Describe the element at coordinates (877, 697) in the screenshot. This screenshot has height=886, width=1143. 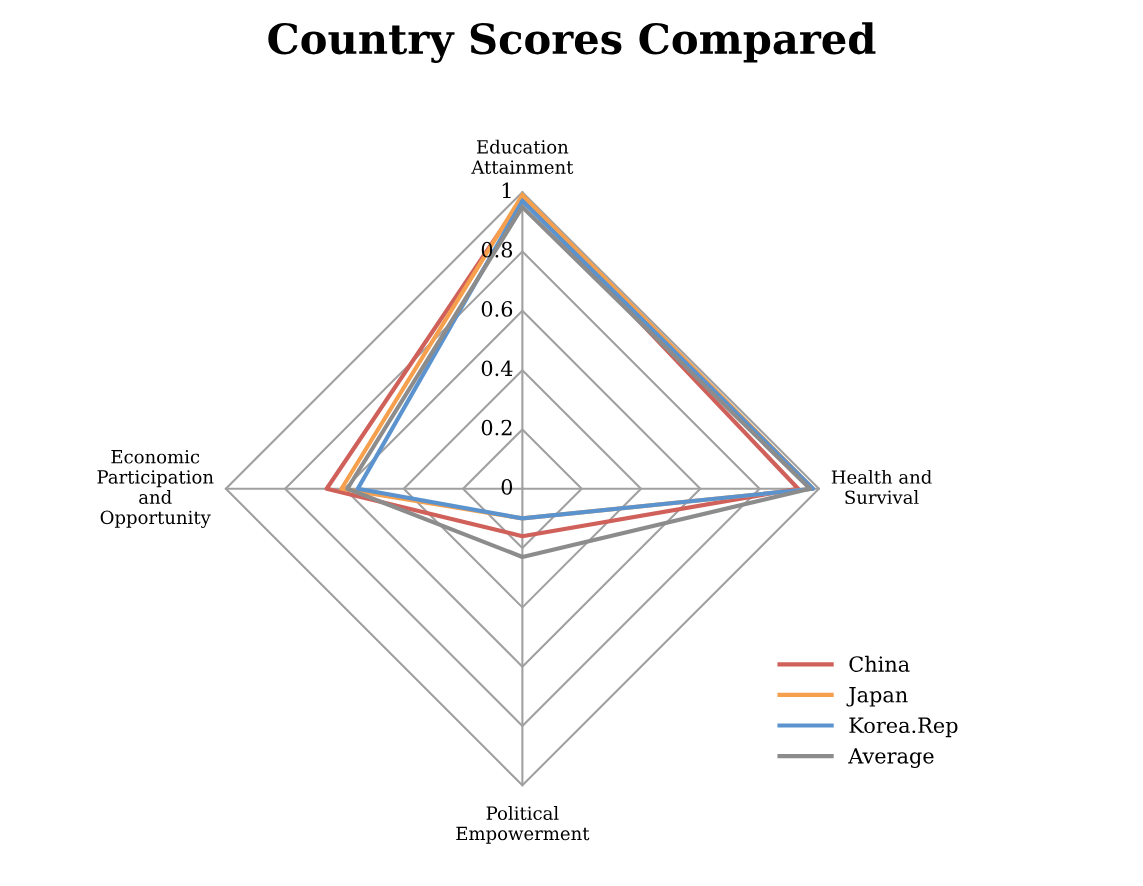
I see `legend-label: Japan` at that location.